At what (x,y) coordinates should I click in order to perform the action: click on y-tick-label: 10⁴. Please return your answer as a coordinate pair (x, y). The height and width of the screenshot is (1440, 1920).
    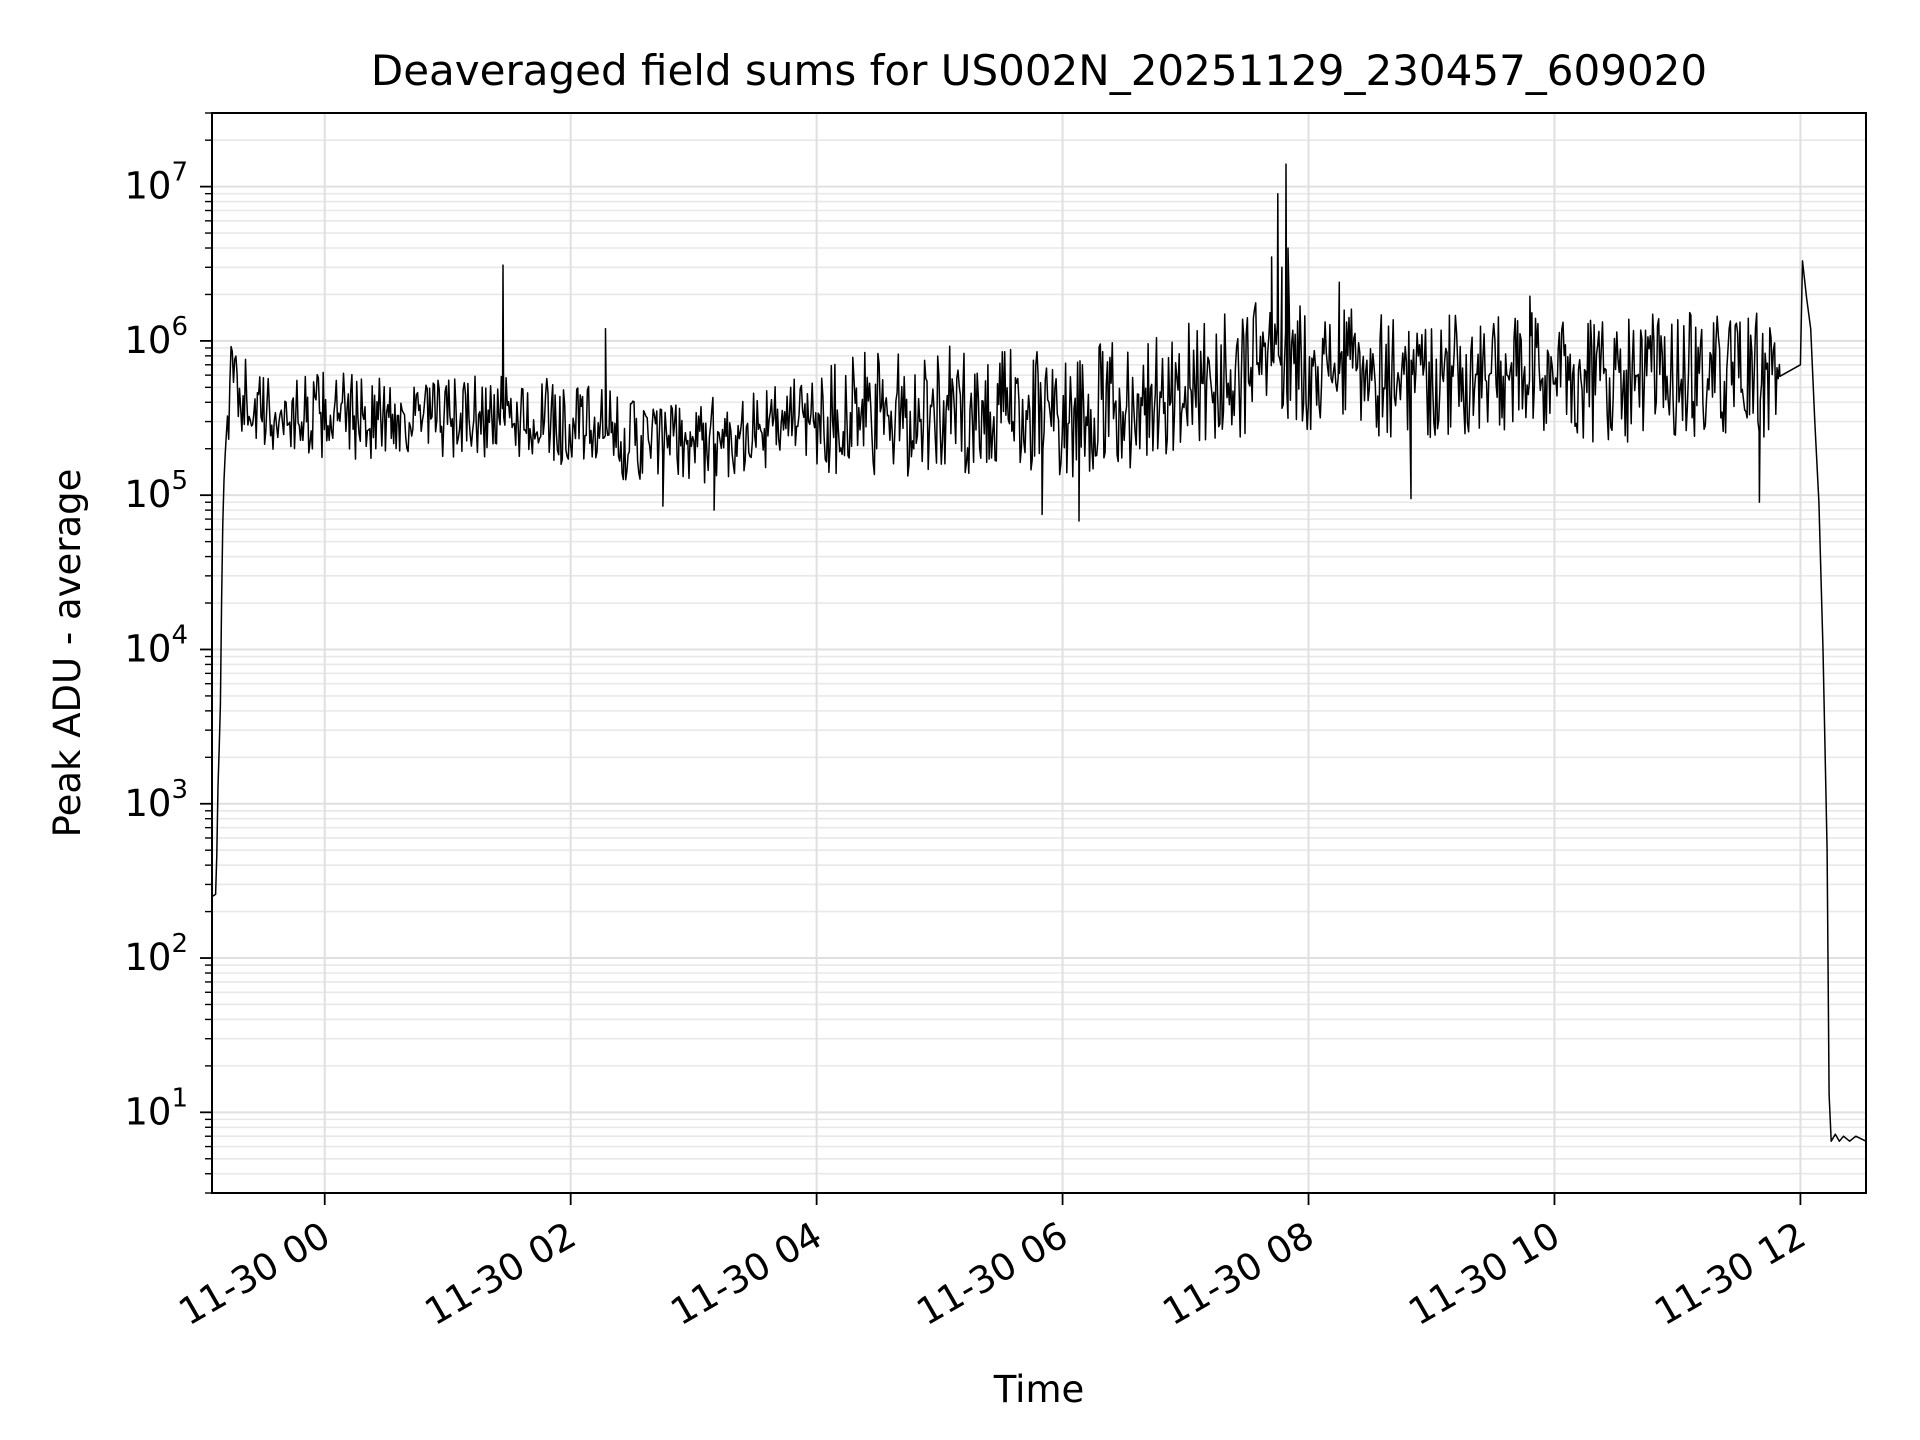
    Looking at the image, I should click on (156, 645).